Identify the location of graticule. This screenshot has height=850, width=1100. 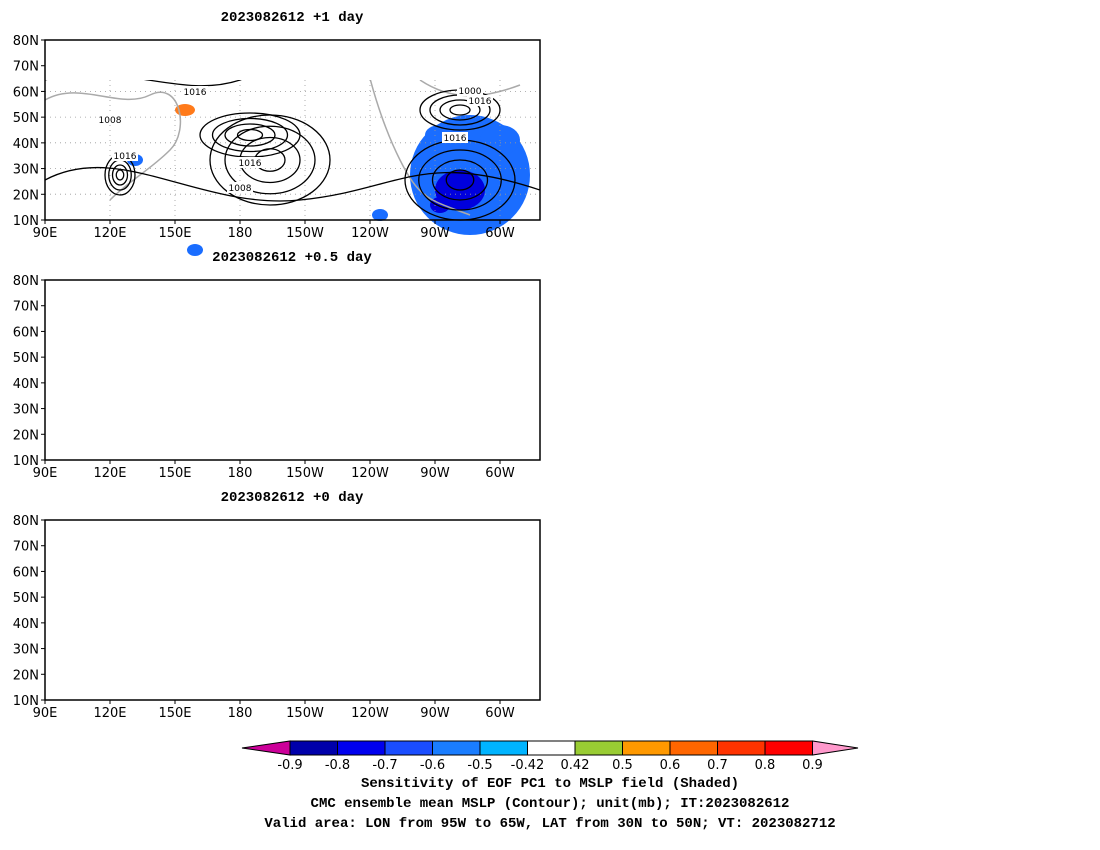
(292, 610).